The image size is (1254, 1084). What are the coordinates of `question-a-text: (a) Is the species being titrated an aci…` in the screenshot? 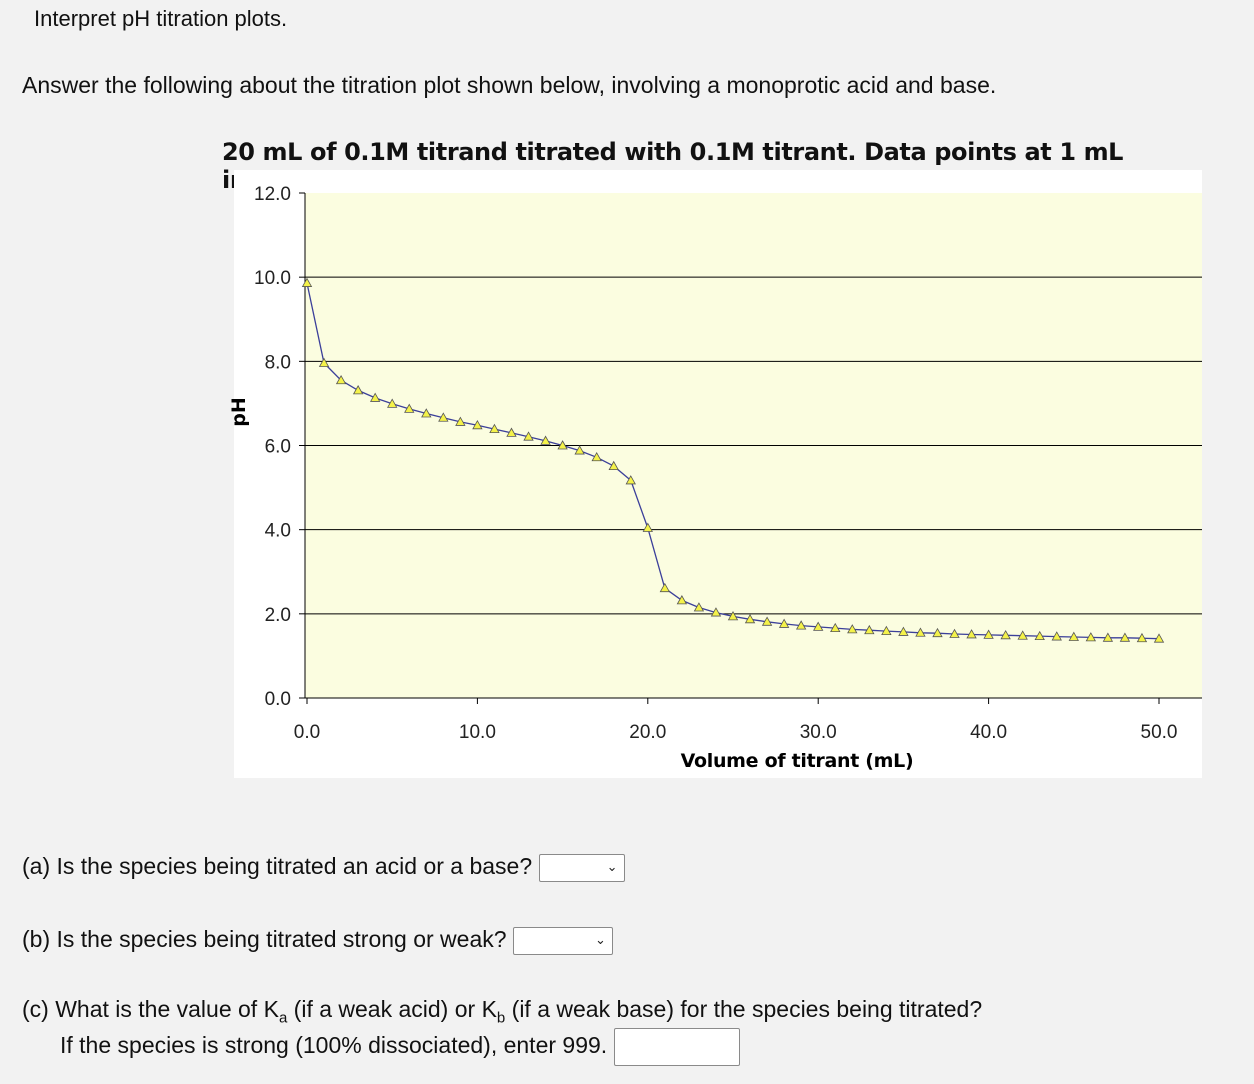 It's located at (277, 866).